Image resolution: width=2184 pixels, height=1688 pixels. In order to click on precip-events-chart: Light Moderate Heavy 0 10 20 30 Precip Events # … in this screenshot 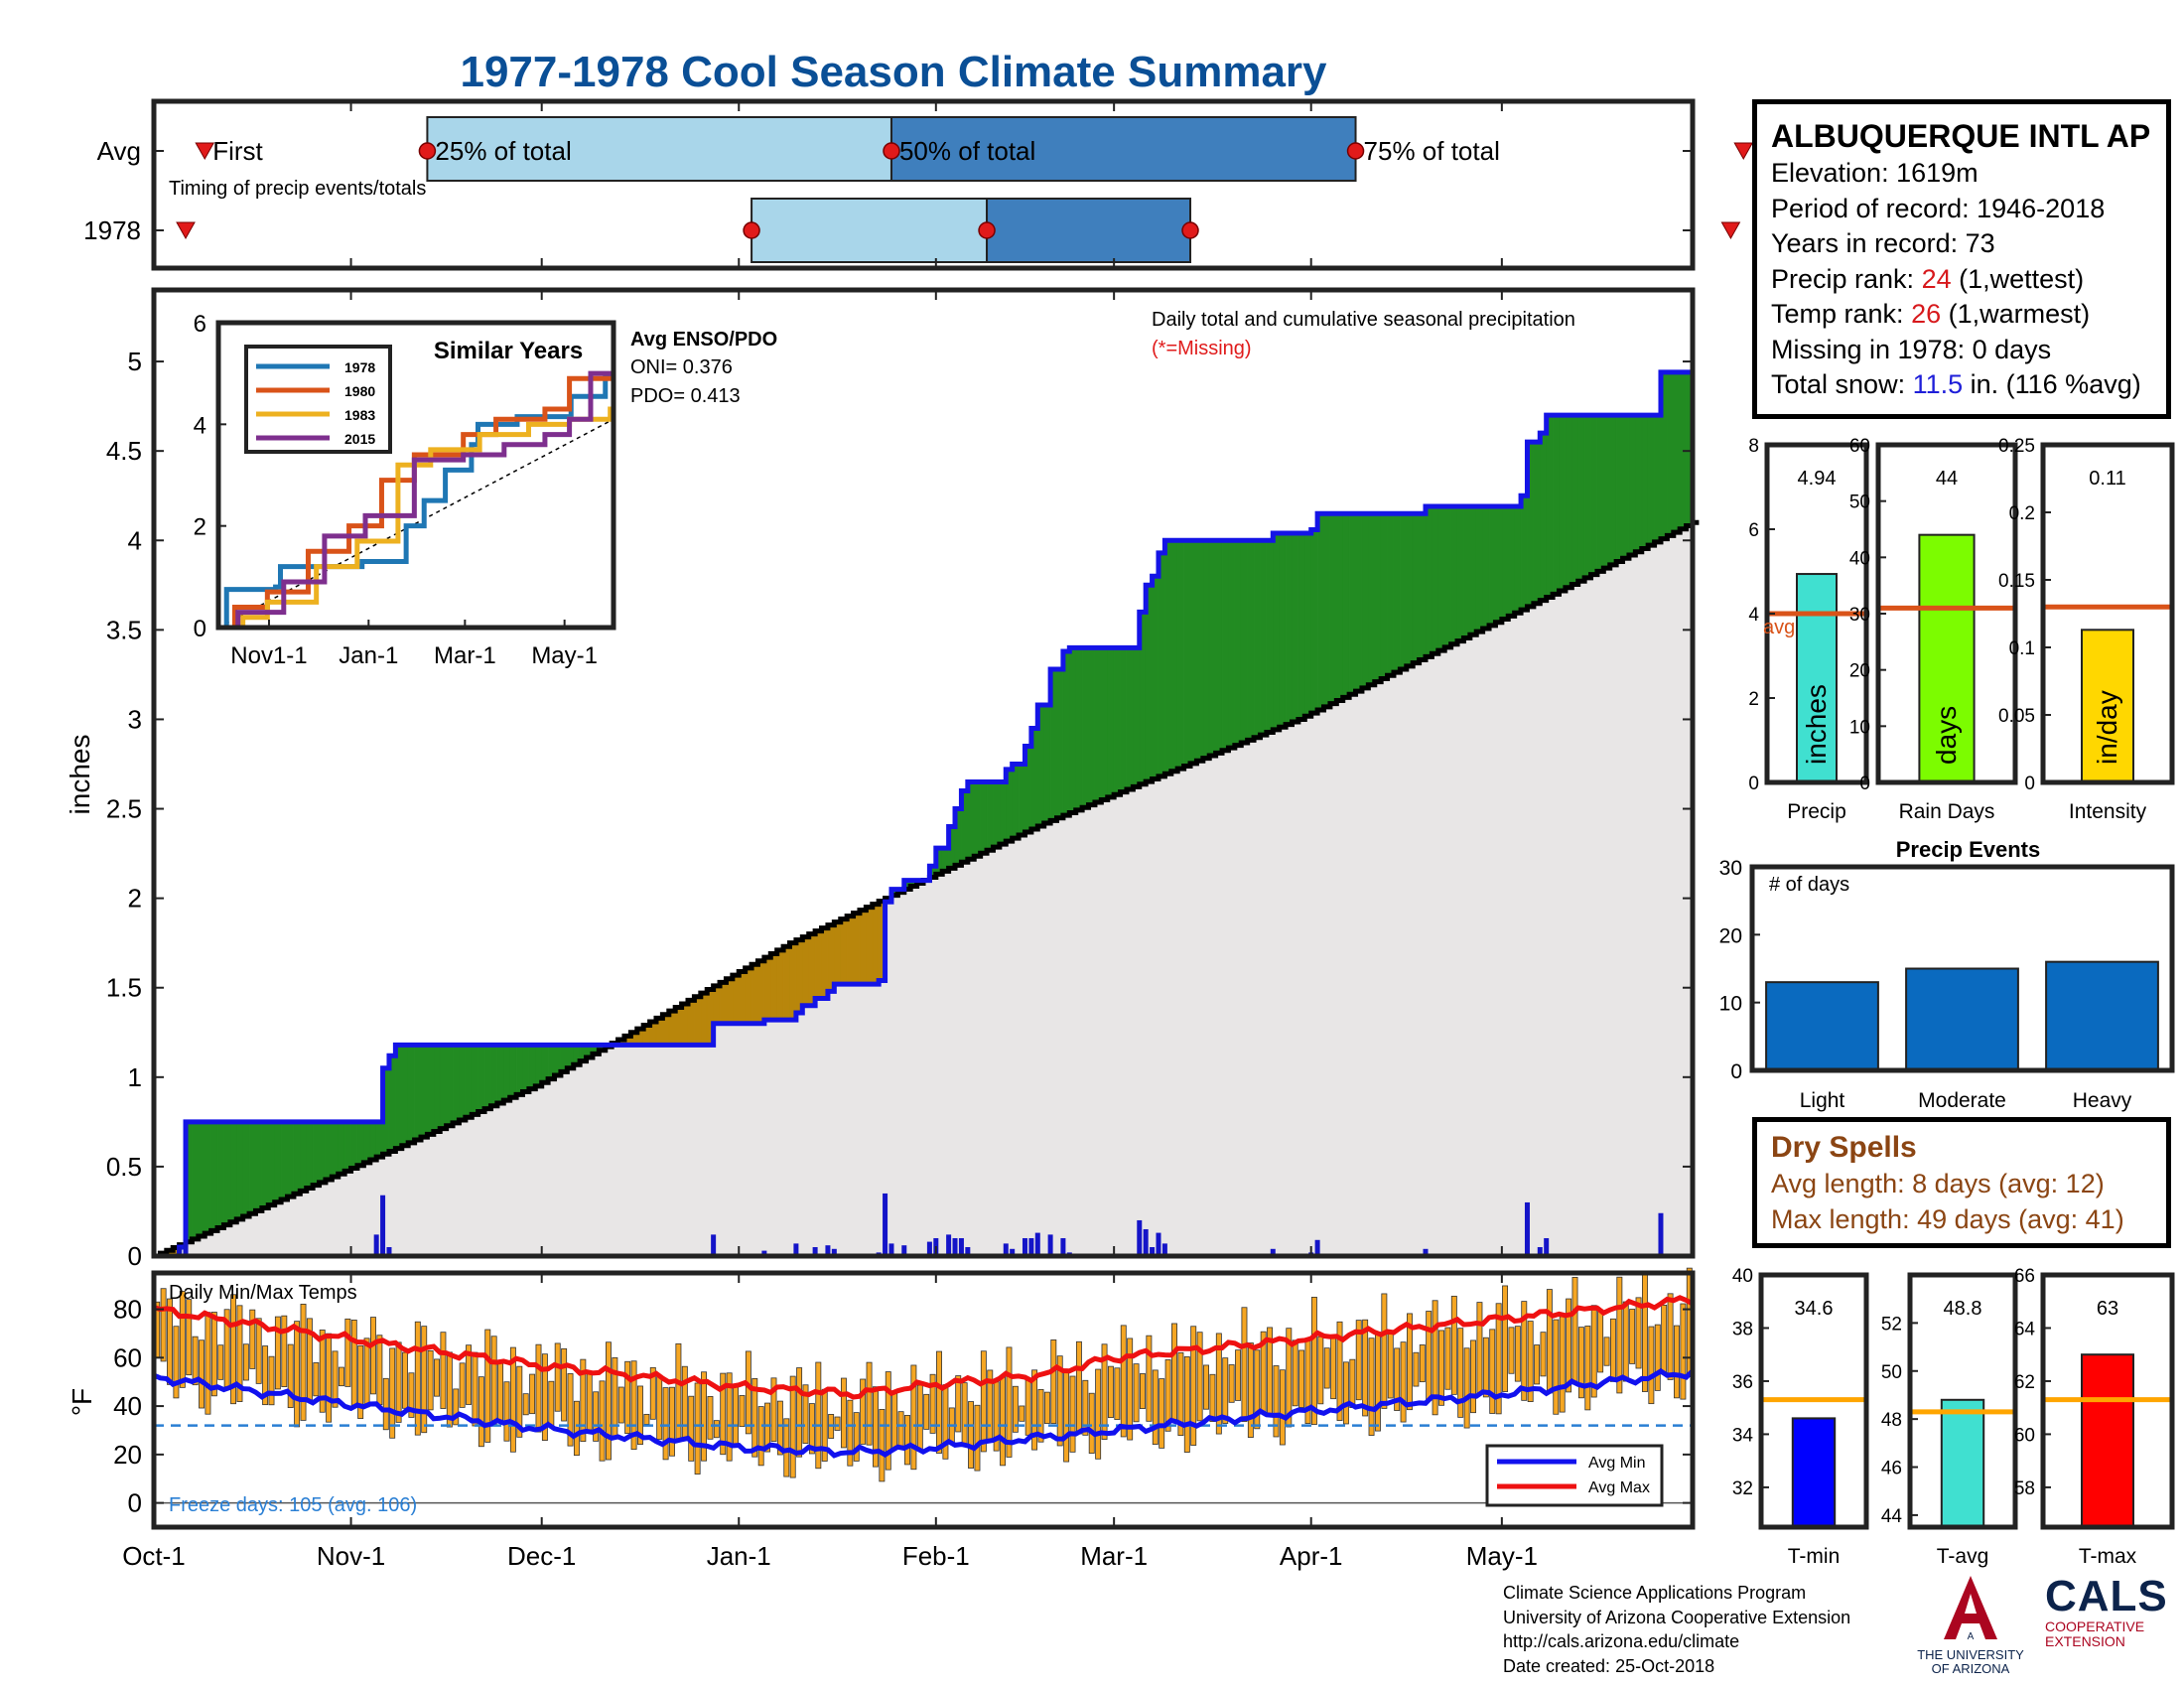, I will do `click(1947, 974)`.